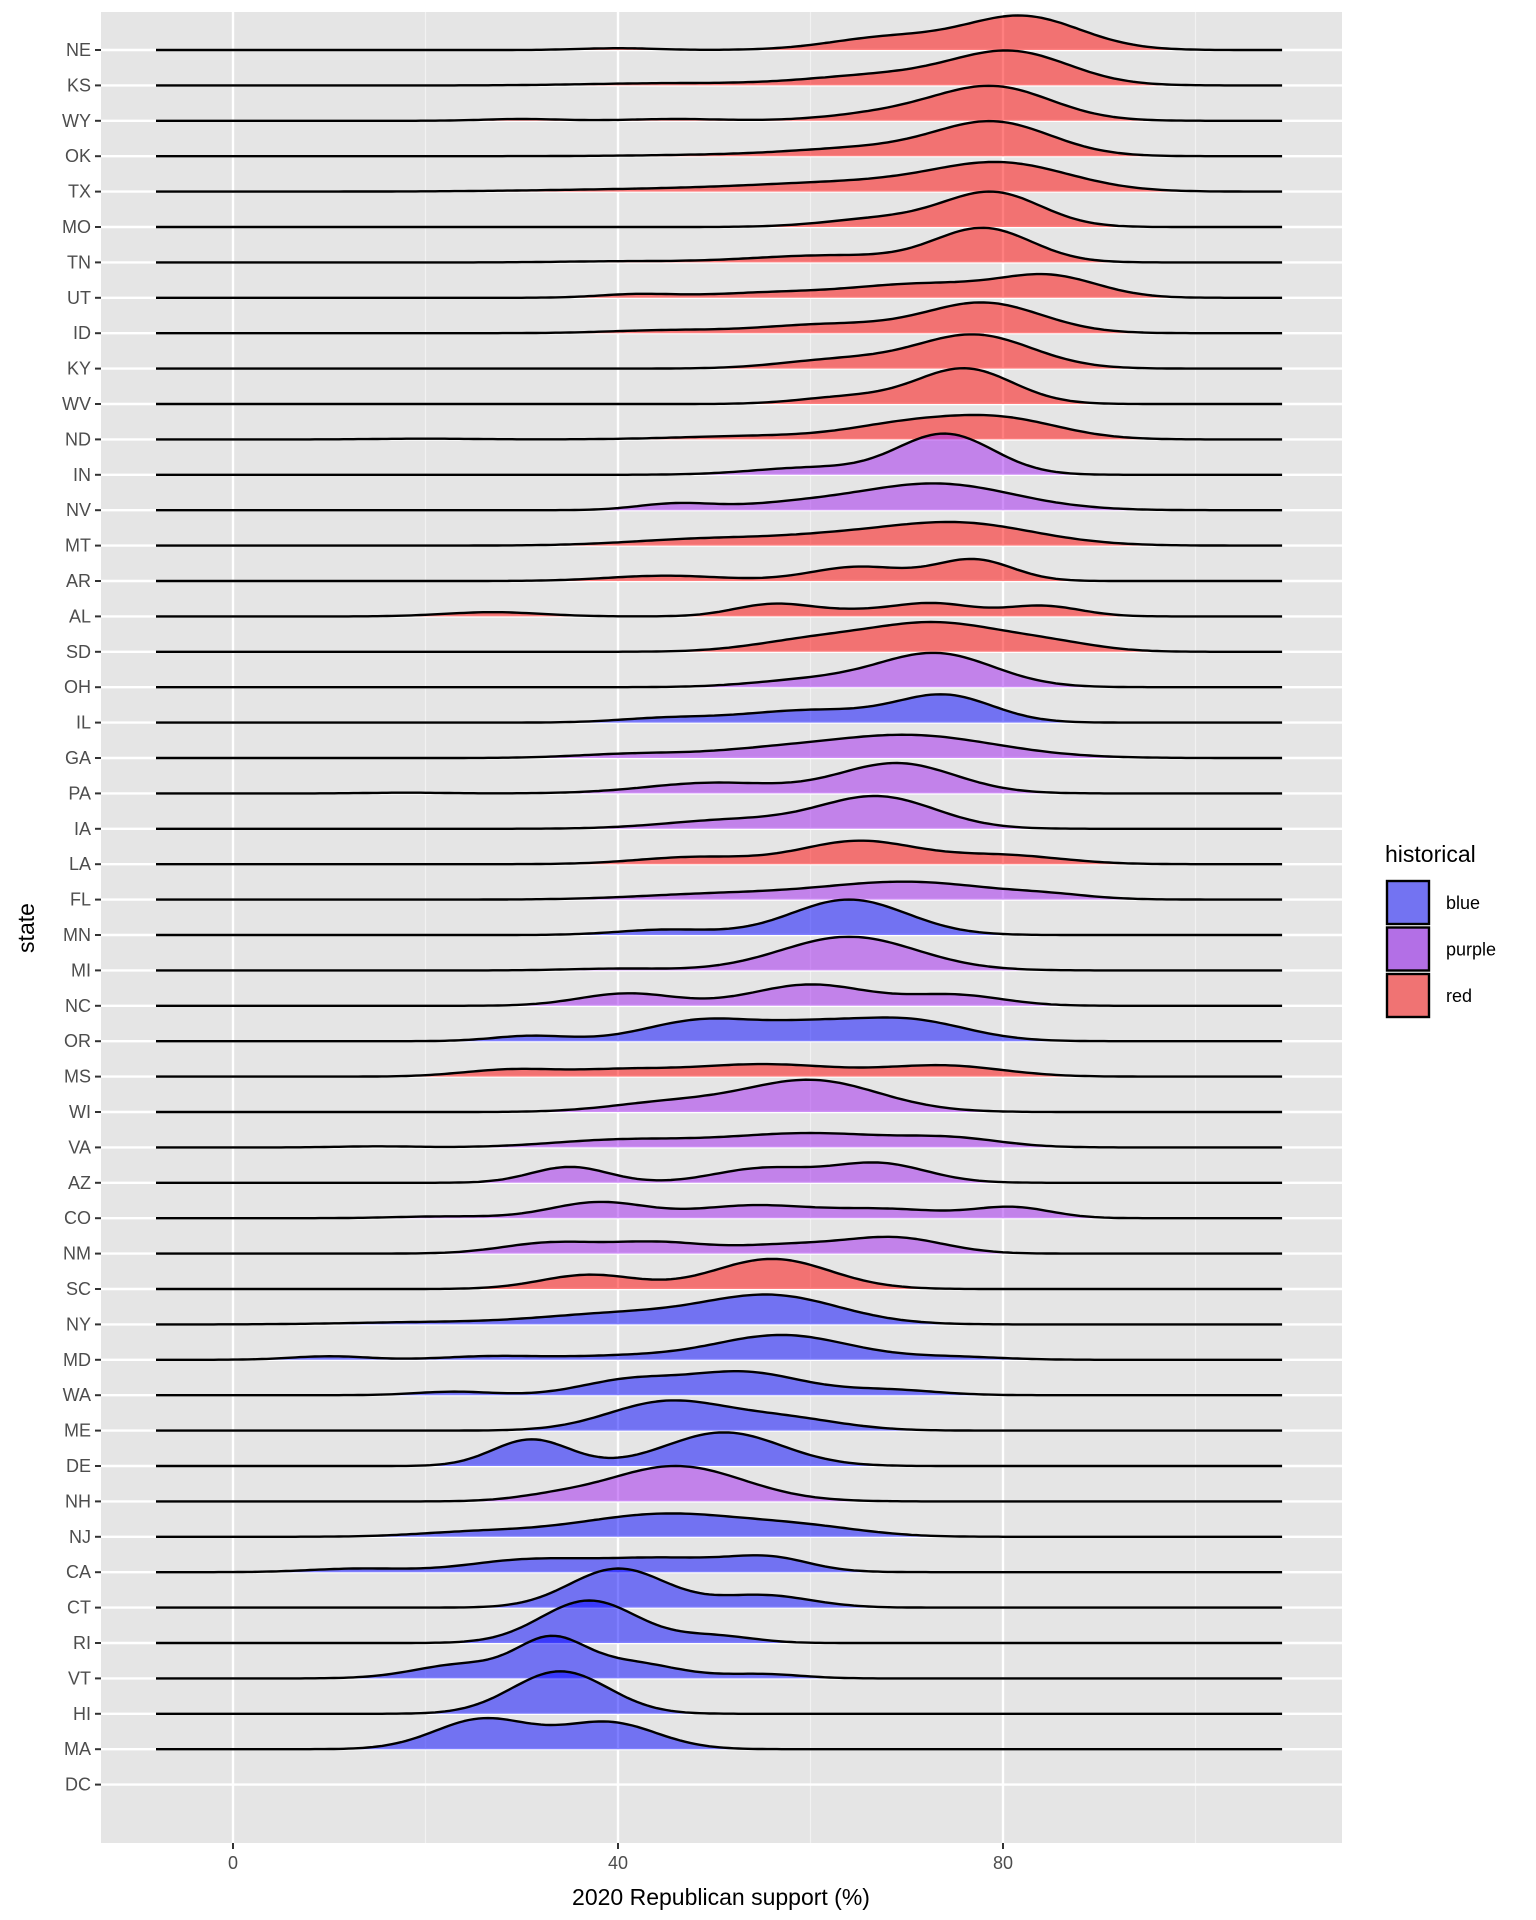 The width and height of the screenshot is (1536, 1920). I want to click on ridge-line-SD, so click(719, 636).